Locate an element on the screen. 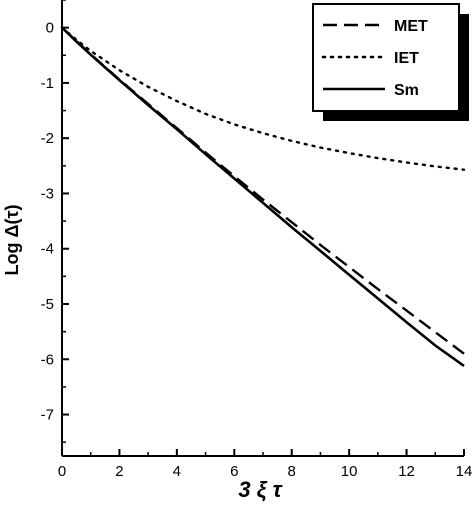 This screenshot has height=505, width=474. y-tick-label: -4 is located at coordinates (47, 249).